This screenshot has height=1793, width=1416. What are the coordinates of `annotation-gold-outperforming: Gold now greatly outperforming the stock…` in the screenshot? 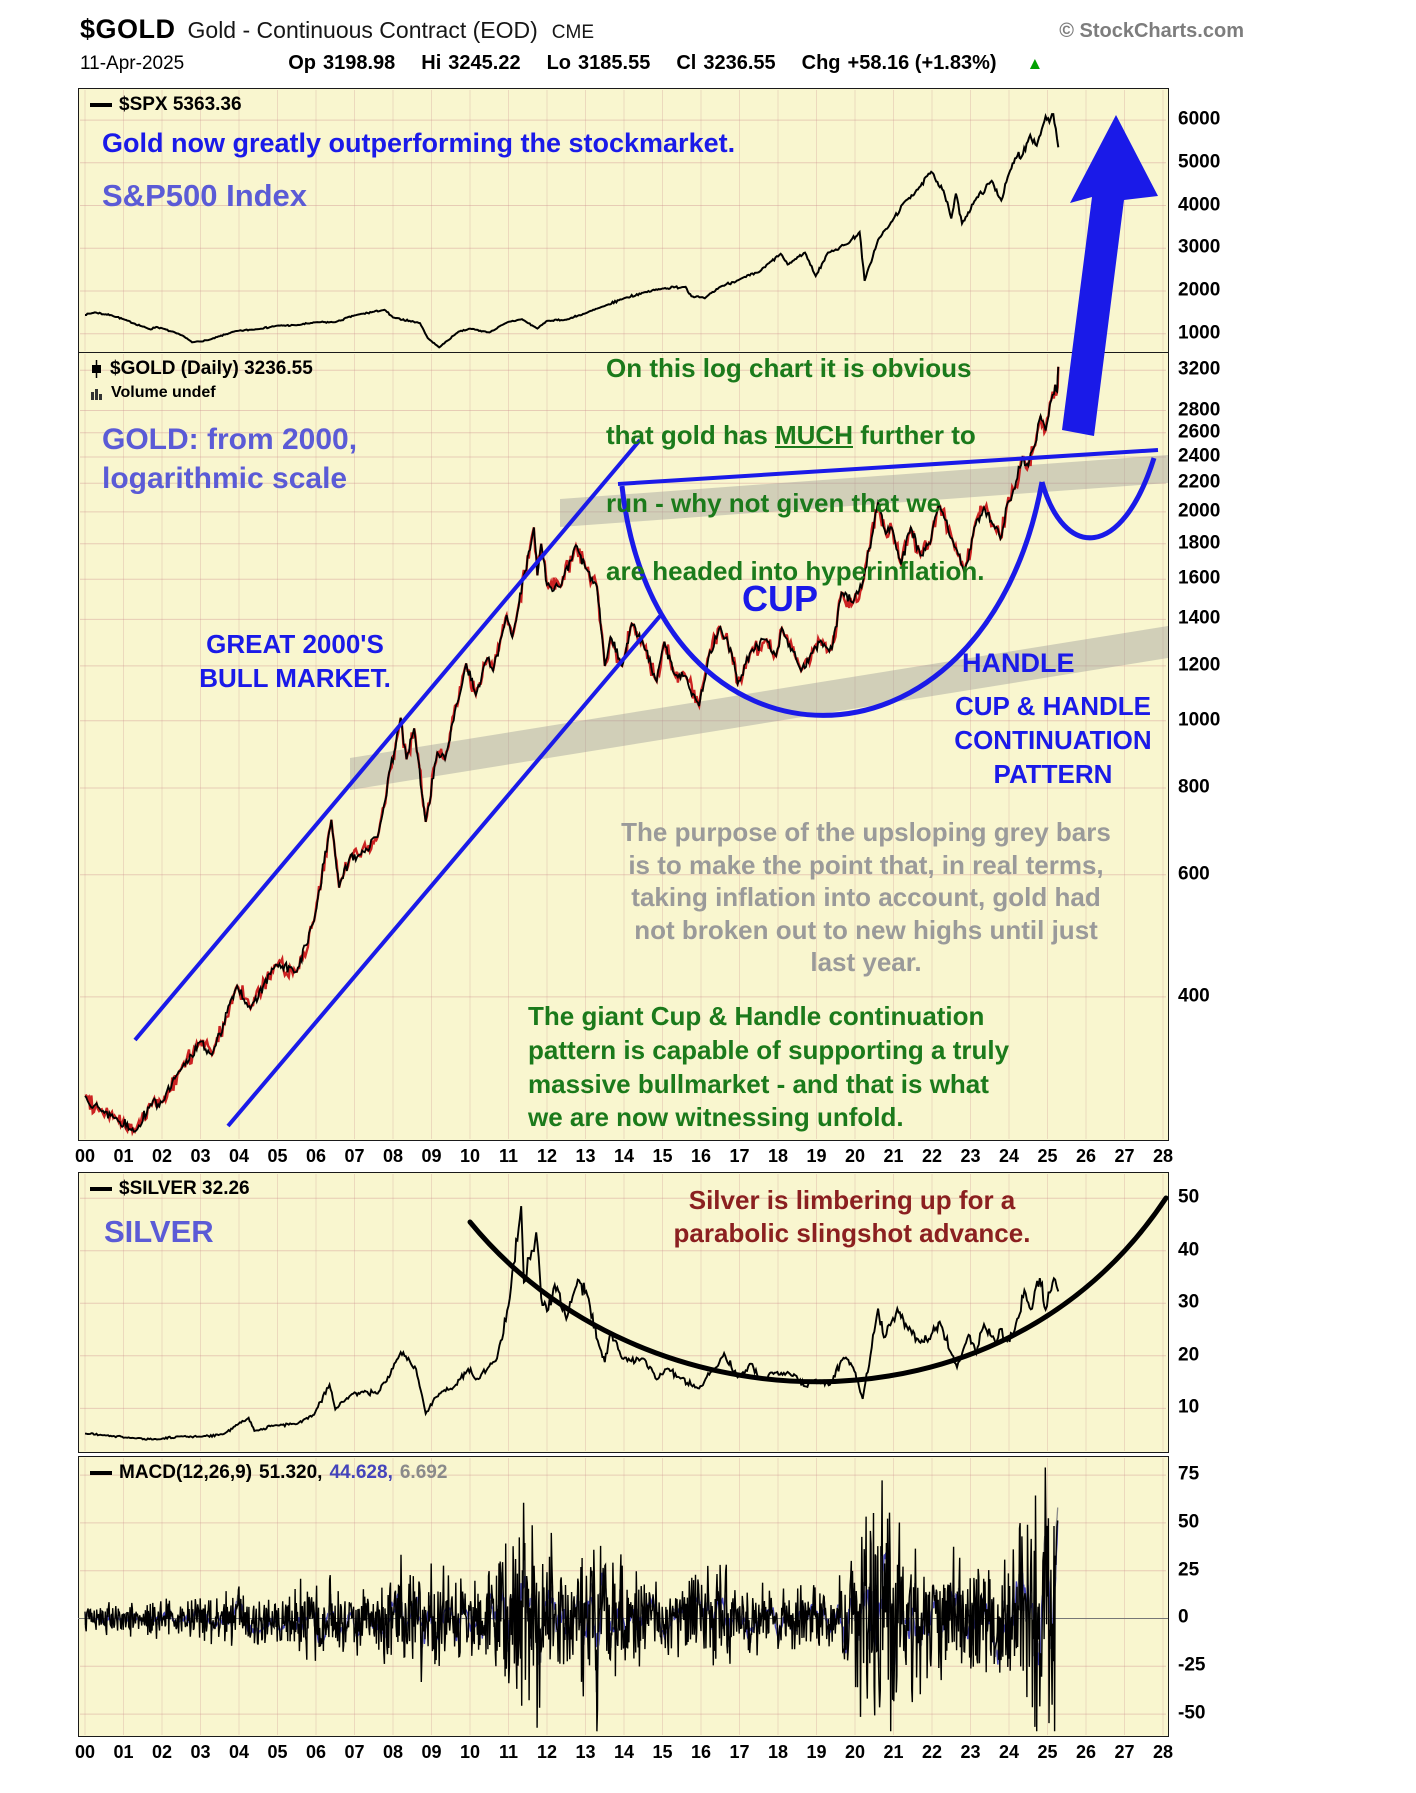 It's located at (419, 143).